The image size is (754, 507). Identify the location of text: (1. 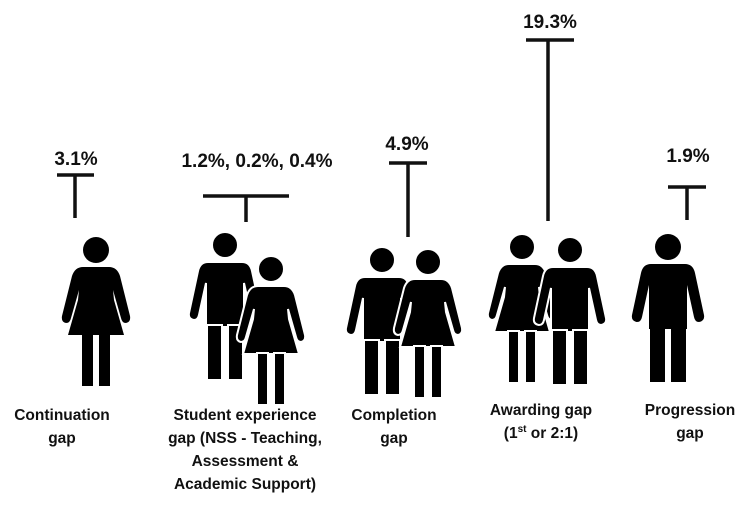
(511, 433).